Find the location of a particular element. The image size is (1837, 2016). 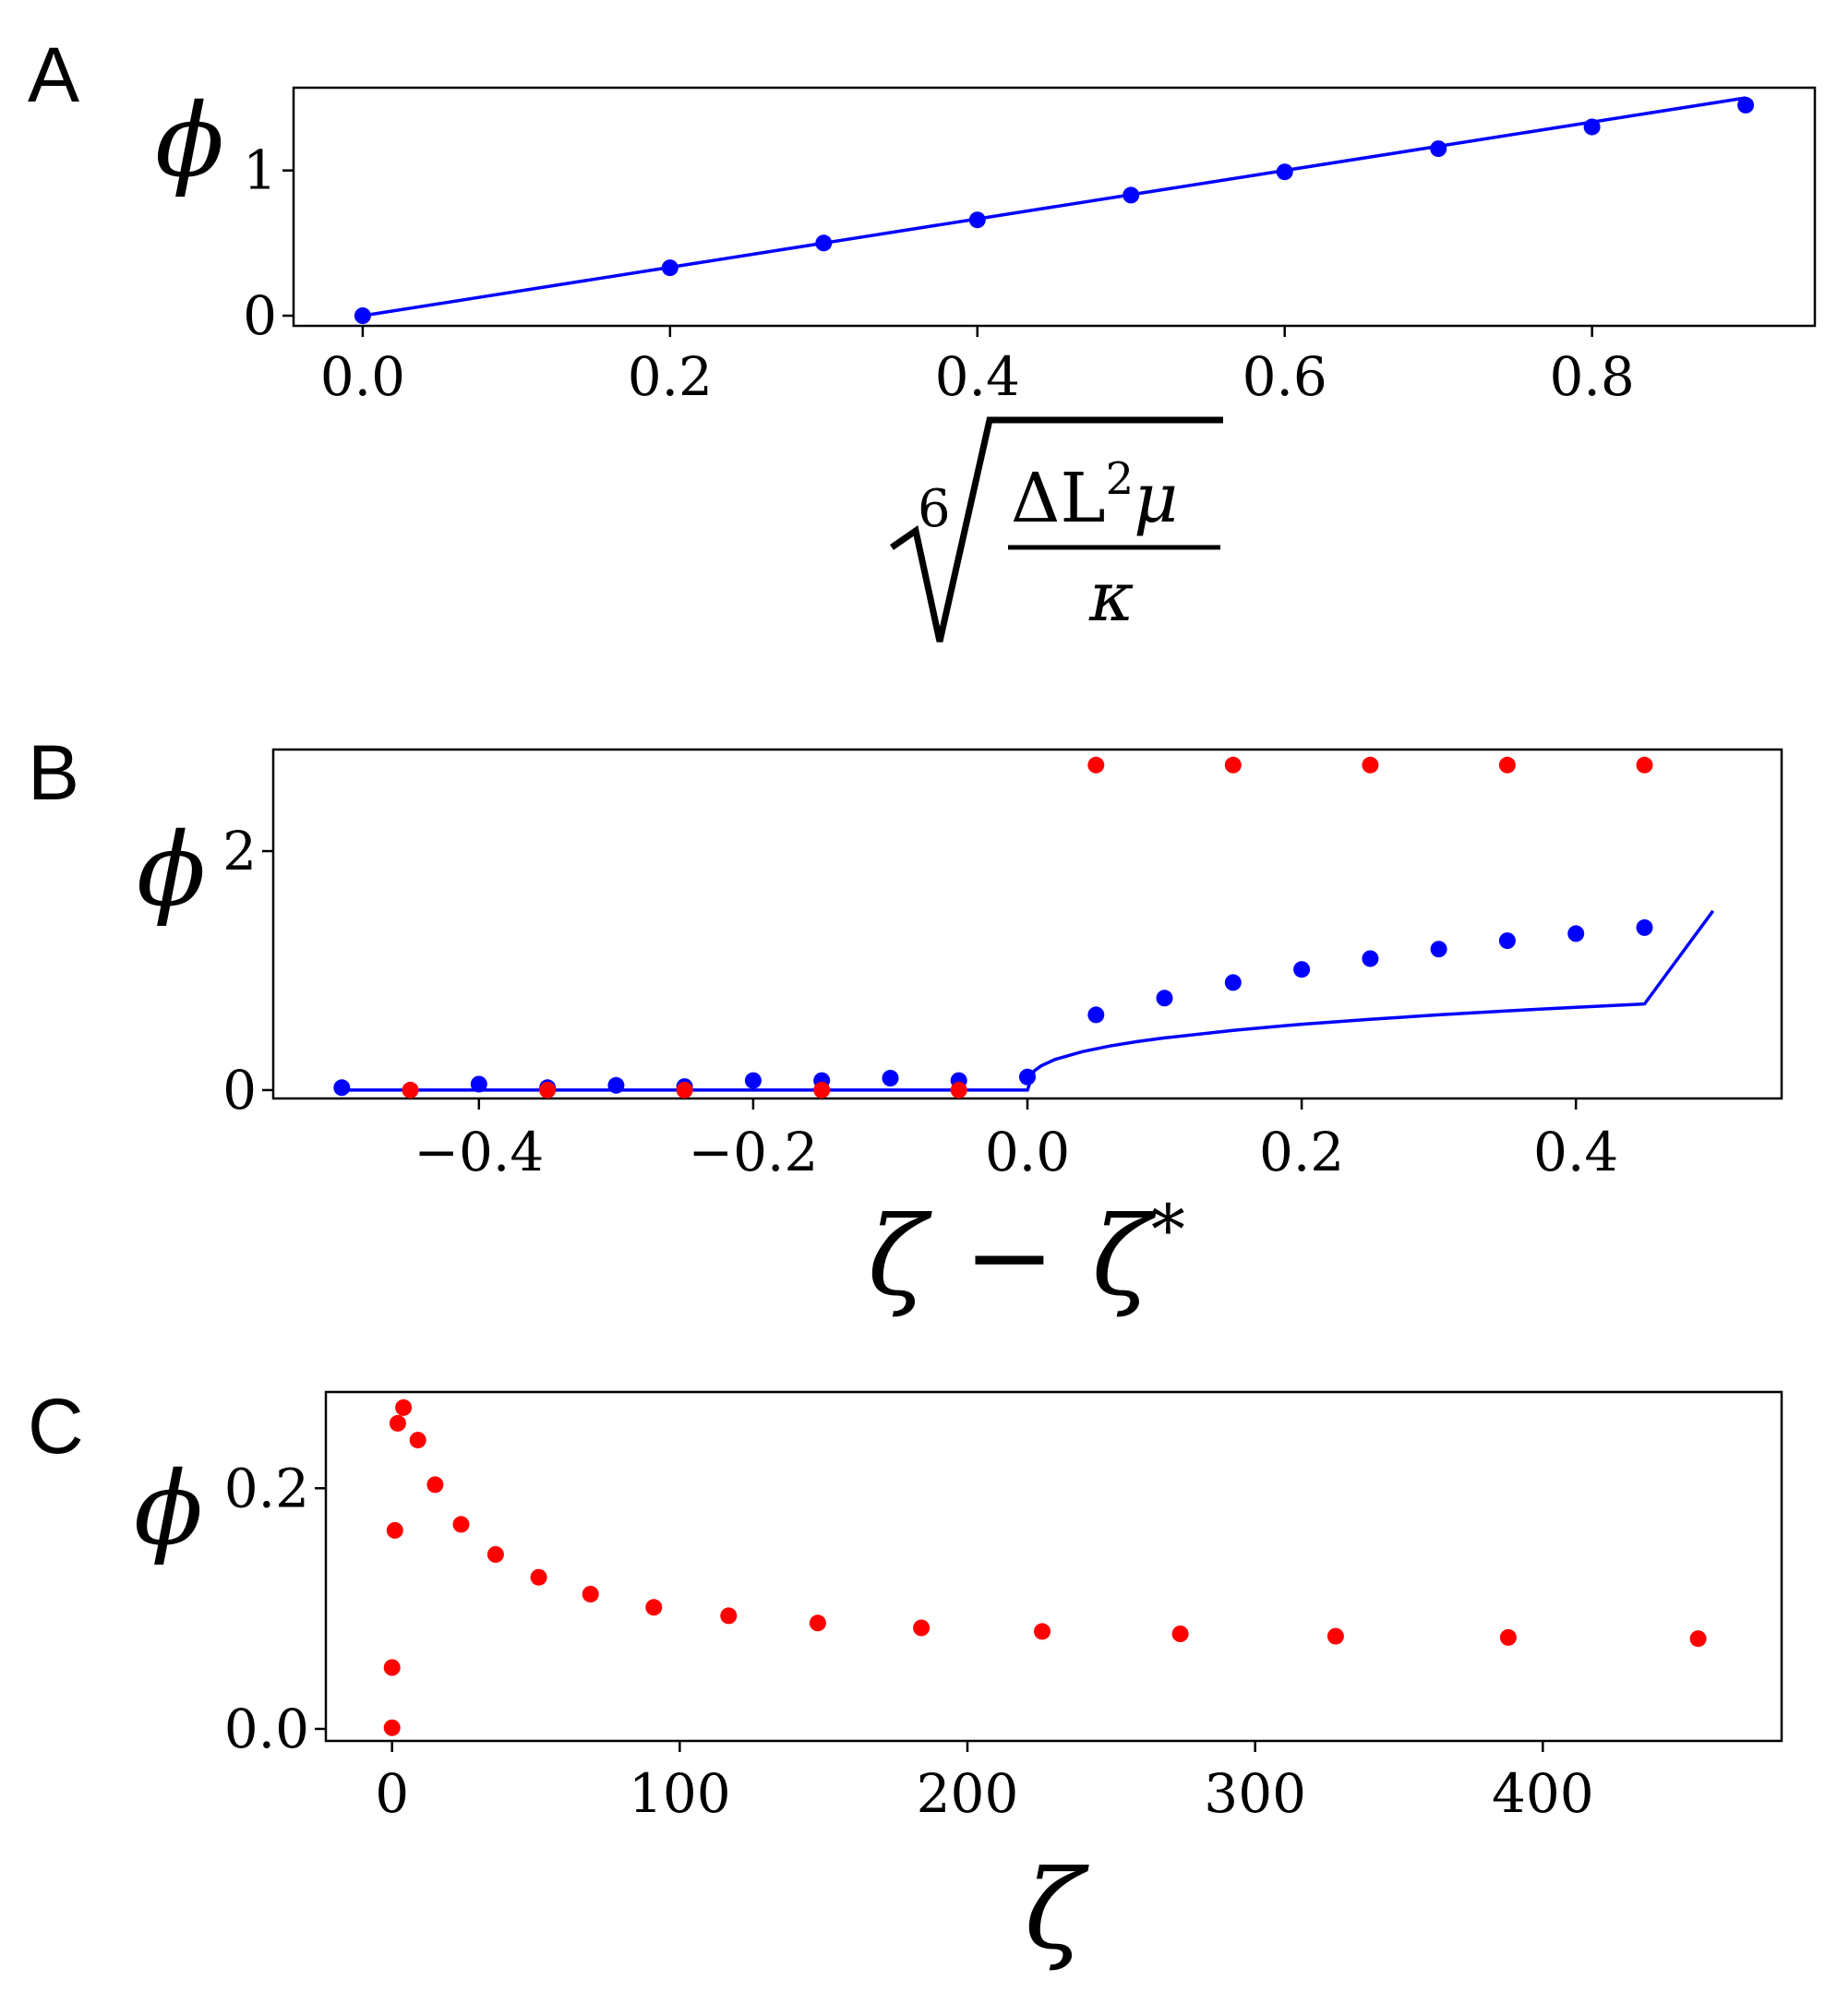

panel-b-xlabel-op: − is located at coordinates (1009, 1256).